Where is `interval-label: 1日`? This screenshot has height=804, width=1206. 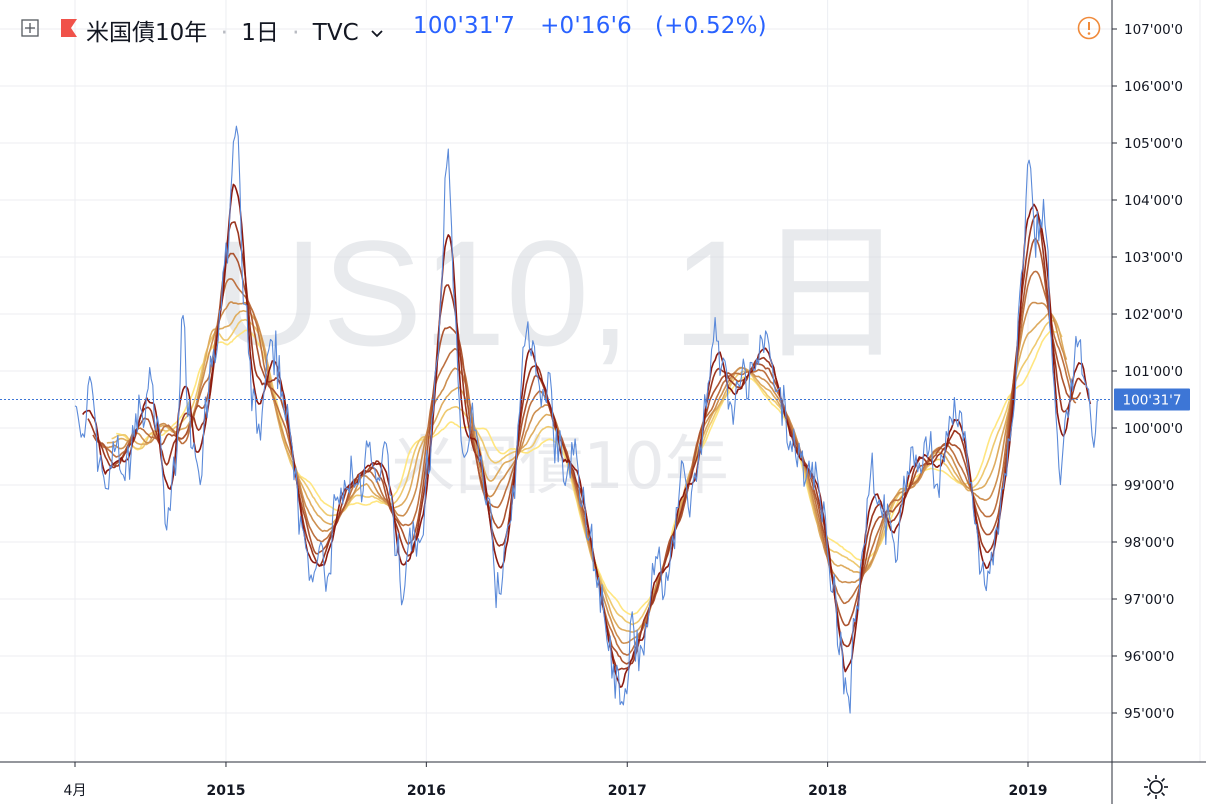
interval-label: 1日 is located at coordinates (260, 33).